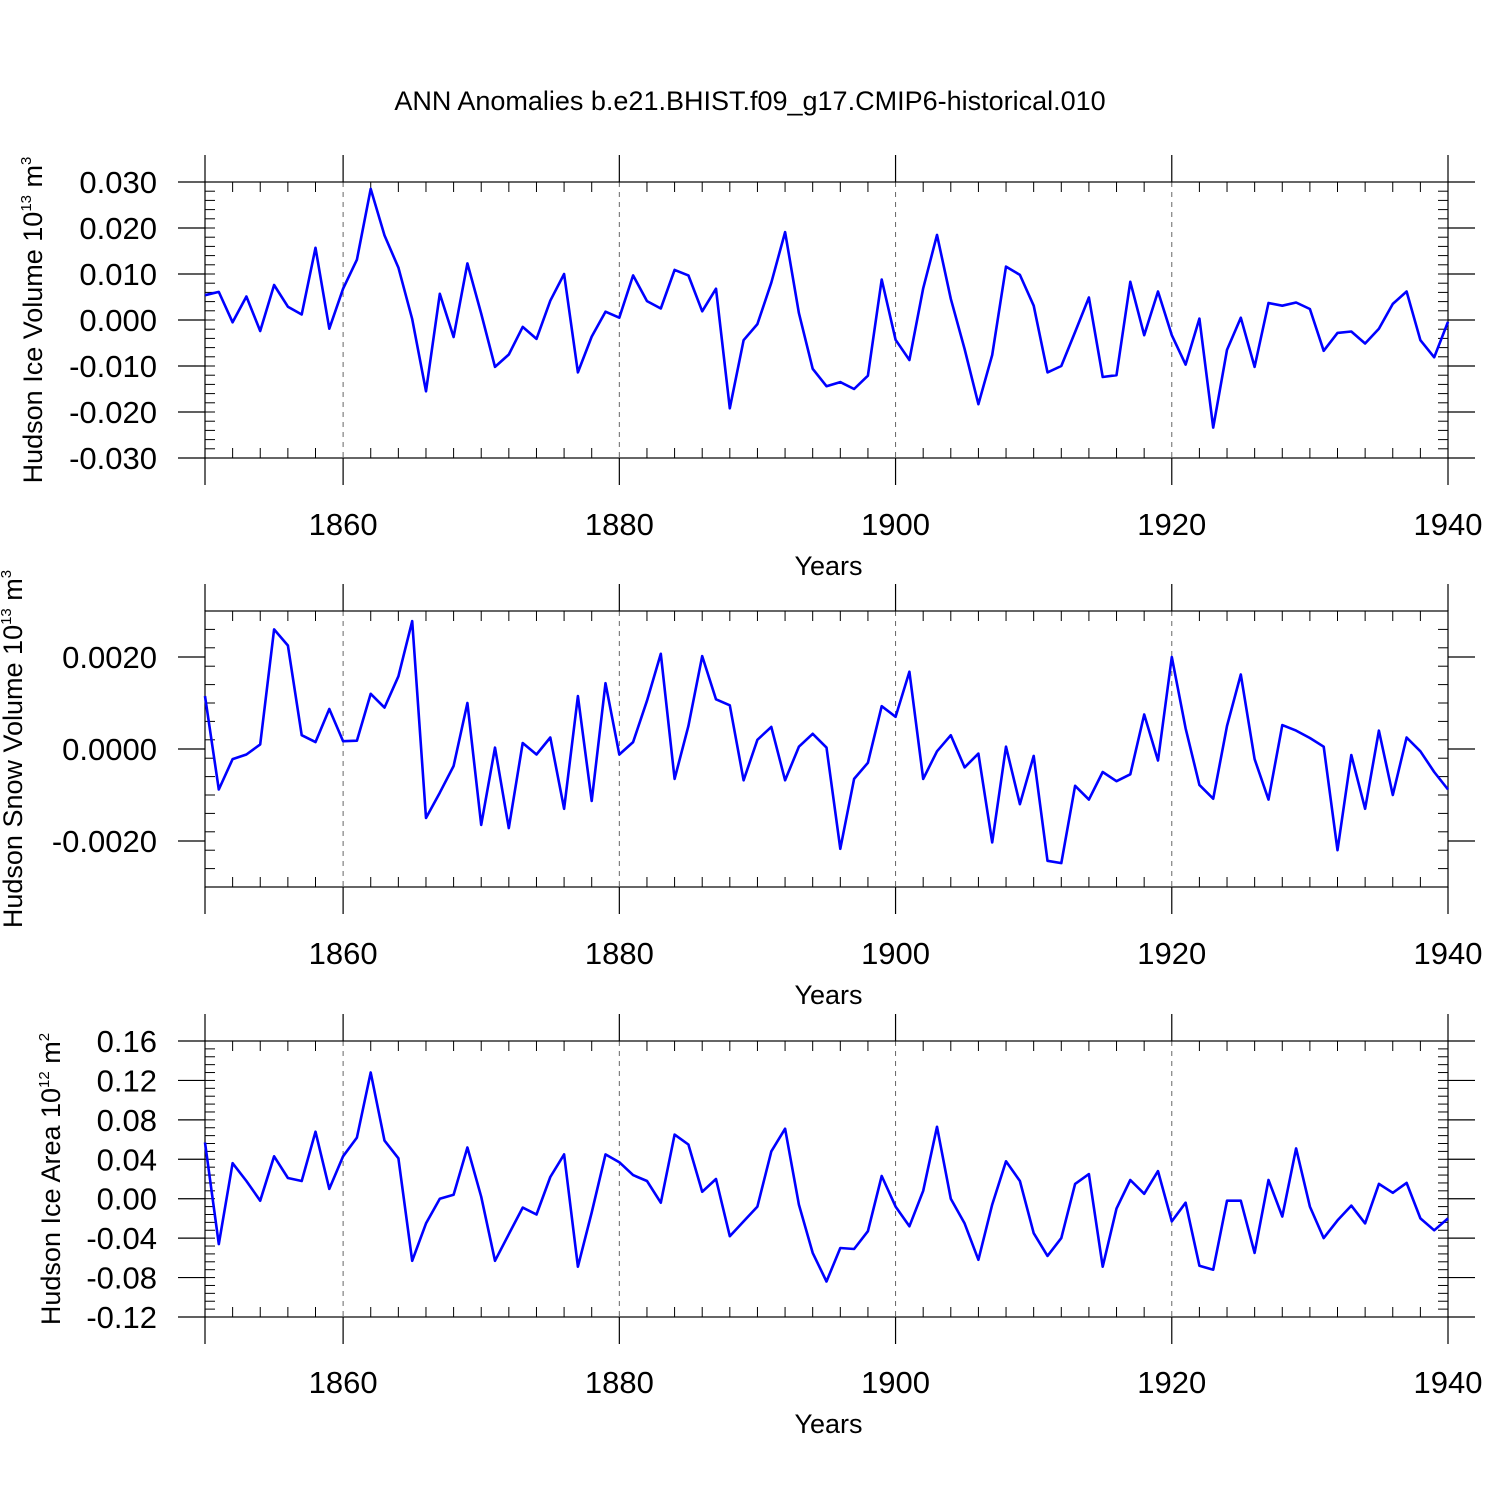  I want to click on y-tick-label: -0.04, so click(121, 1238).